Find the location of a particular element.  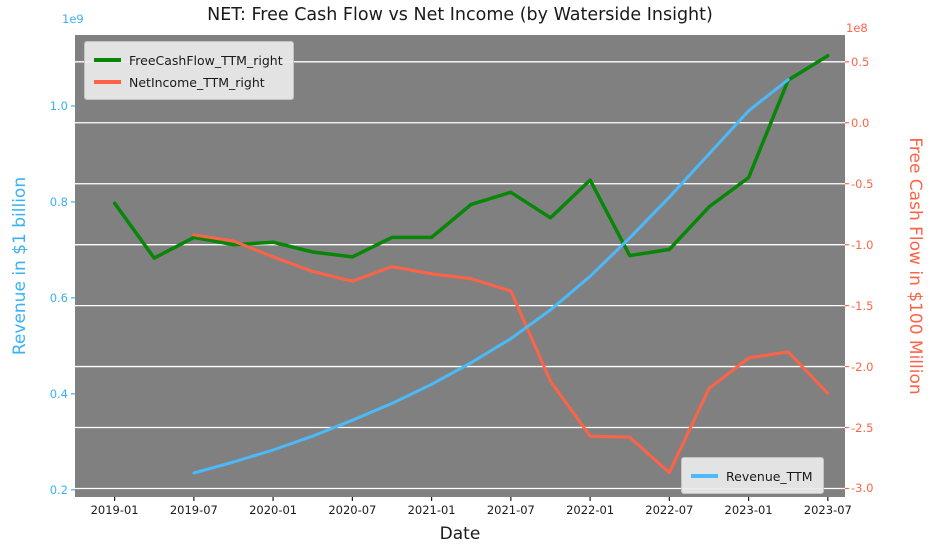

left-axis-offset: 1e9 is located at coordinates (73, 19).